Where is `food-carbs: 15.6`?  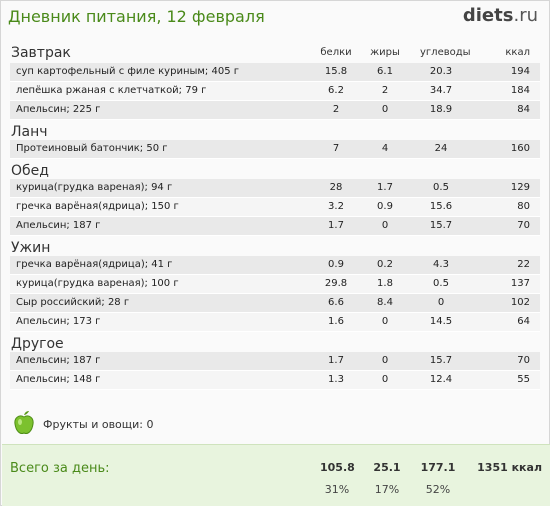 food-carbs: 15.6 is located at coordinates (441, 206).